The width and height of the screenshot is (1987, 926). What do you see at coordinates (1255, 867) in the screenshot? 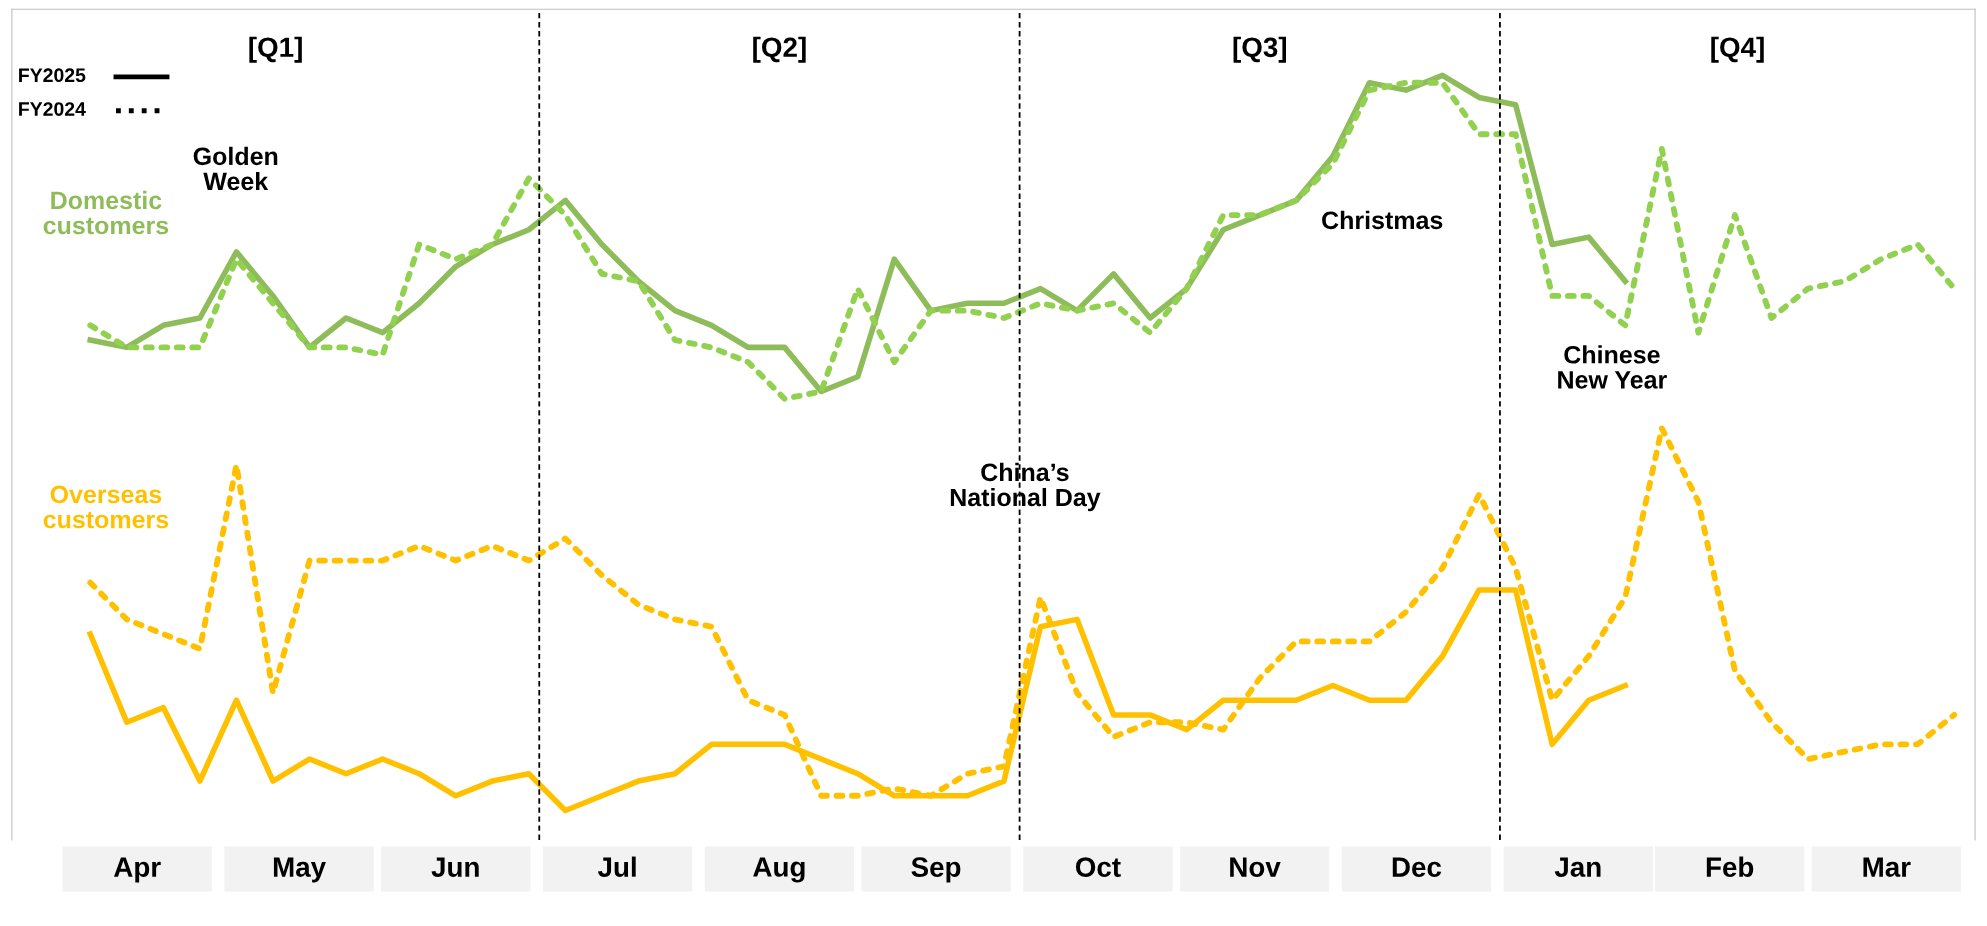
I see `x-tick-label: Nov` at bounding box center [1255, 867].